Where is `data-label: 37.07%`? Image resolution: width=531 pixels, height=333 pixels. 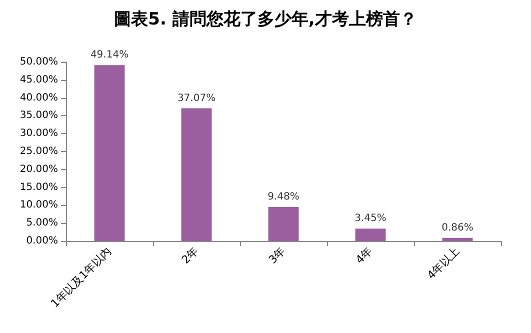 data-label: 37.07% is located at coordinates (196, 98).